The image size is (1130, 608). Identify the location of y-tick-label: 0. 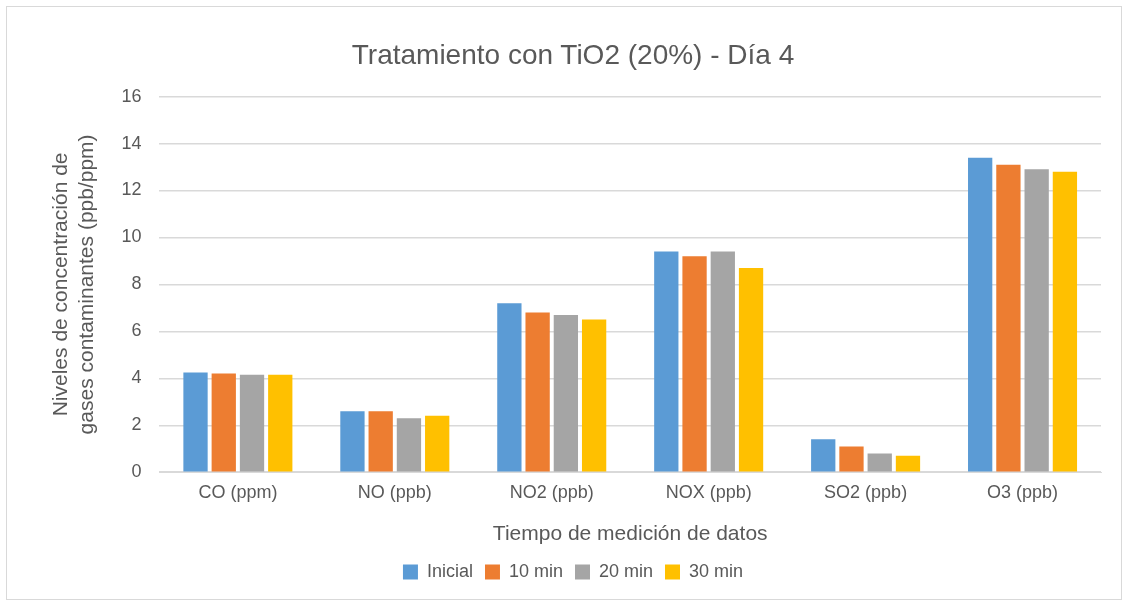
(136, 471).